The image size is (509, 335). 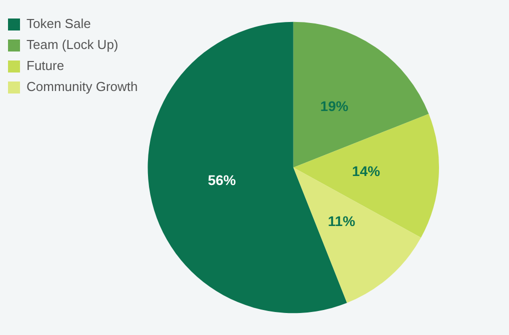 What do you see at coordinates (72, 44) in the screenshot?
I see `legend-label: Team (Lock Up)` at bounding box center [72, 44].